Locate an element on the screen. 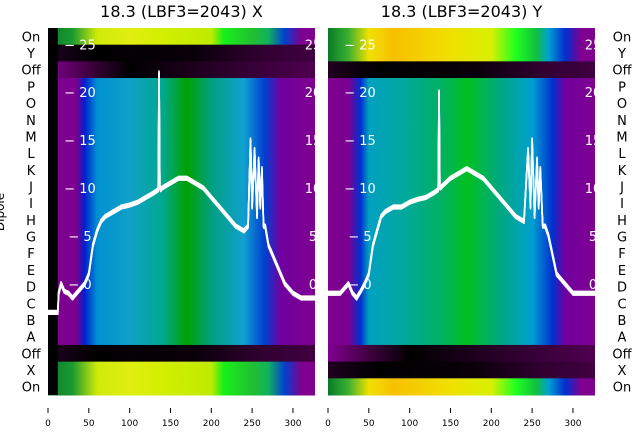 The width and height of the screenshot is (640, 440). row-label: C is located at coordinates (30, 304).